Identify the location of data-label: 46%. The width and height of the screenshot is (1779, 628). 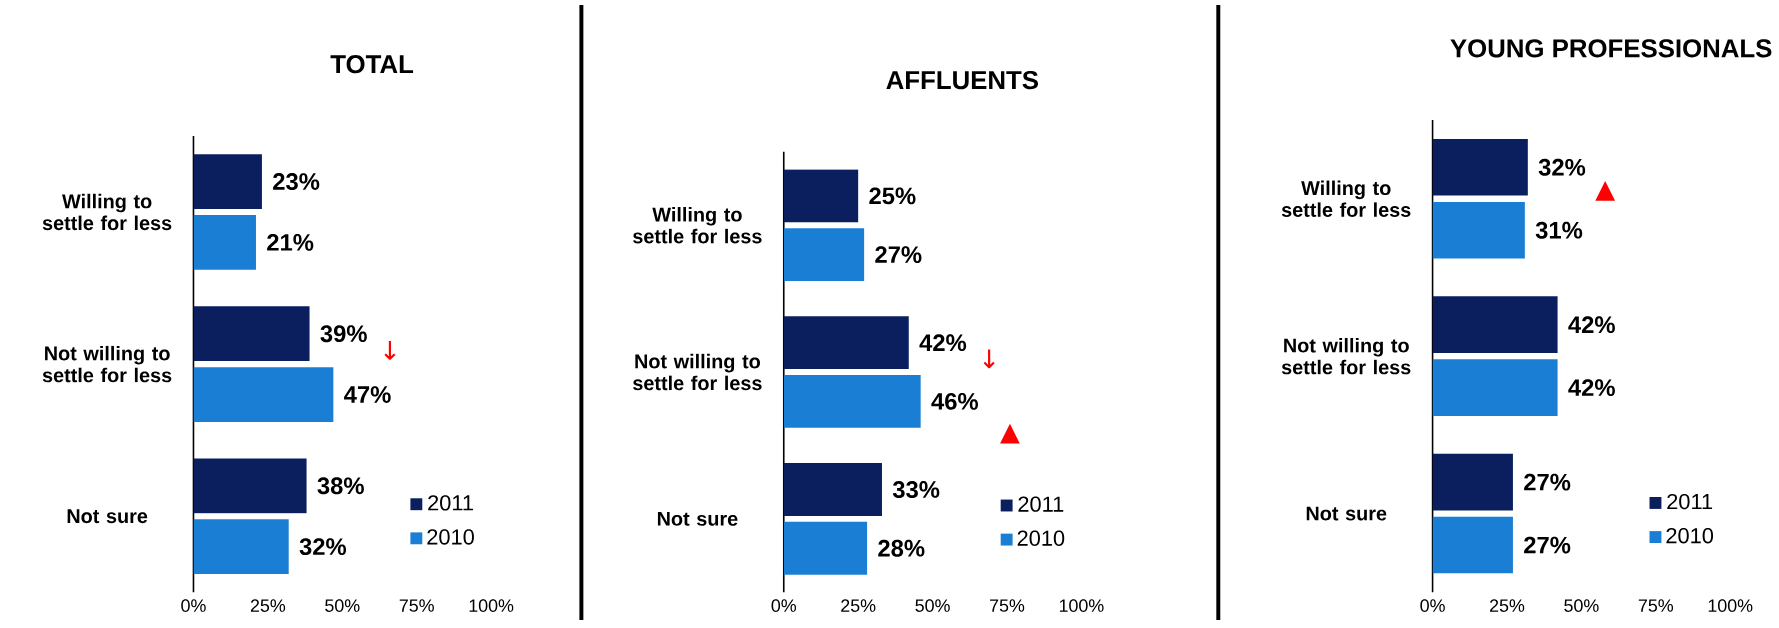
(954, 401).